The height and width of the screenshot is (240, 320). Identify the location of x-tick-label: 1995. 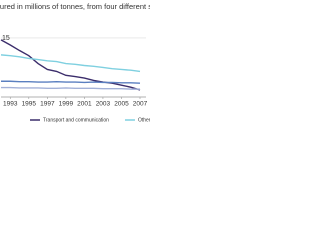
(29, 104).